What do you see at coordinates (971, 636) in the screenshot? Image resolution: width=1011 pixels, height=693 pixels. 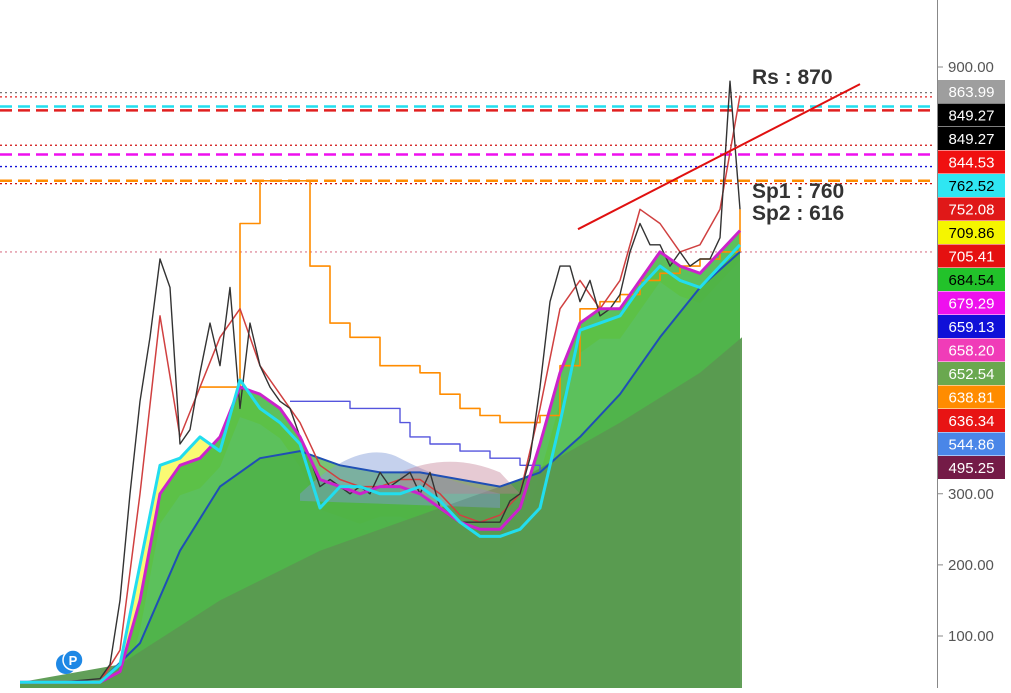 I see `y-tick-label: 100.00` at bounding box center [971, 636].